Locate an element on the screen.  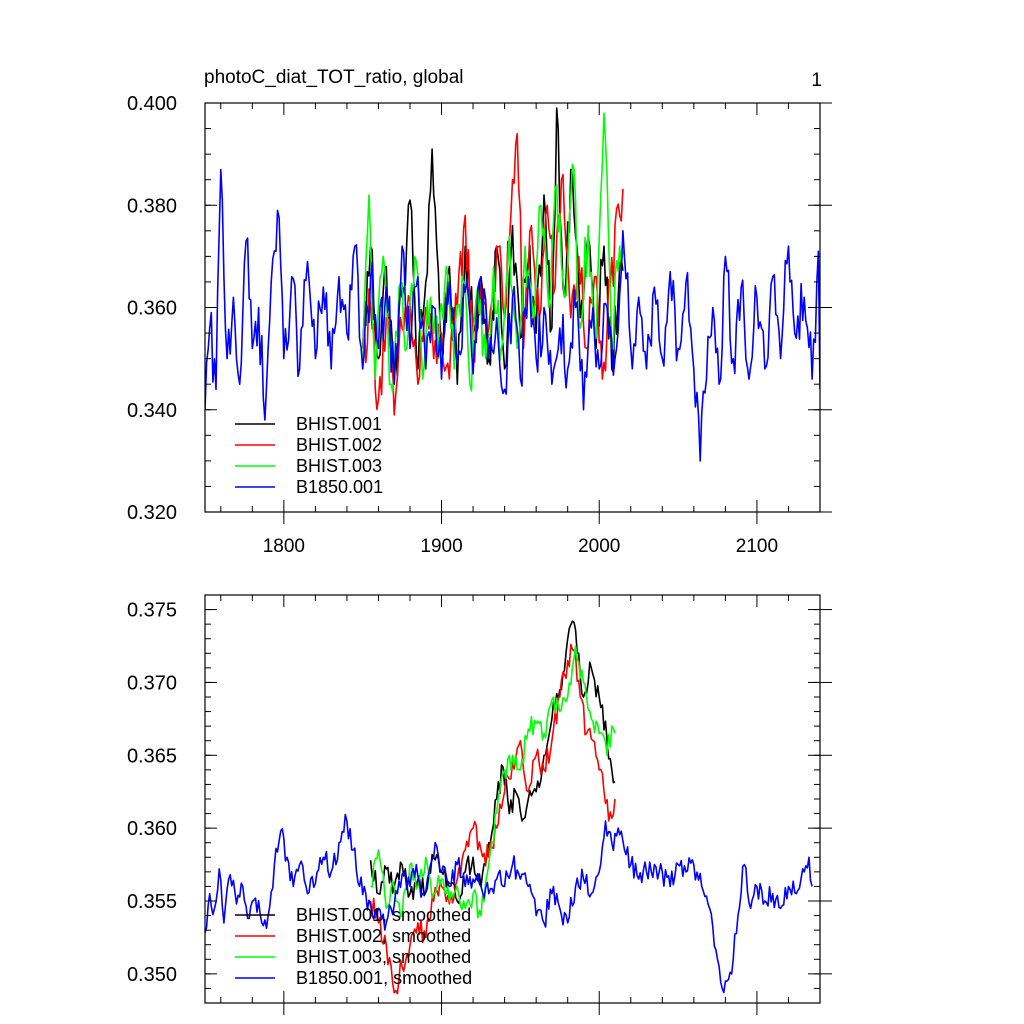
y-tick-label: 0.355 is located at coordinates (152, 902).